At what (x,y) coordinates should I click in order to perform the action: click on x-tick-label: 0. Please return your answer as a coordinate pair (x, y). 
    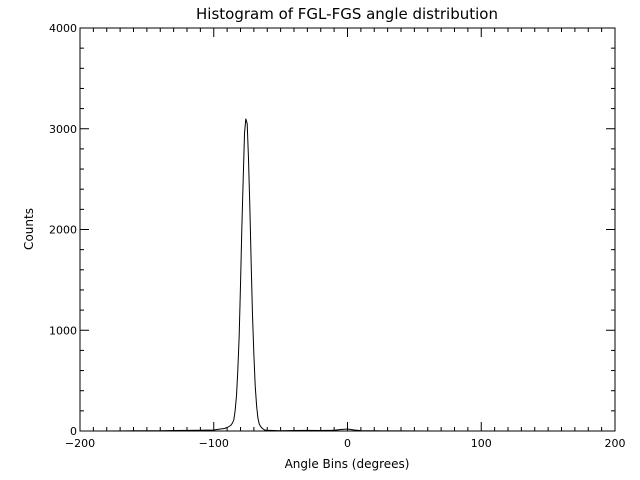
    Looking at the image, I should click on (347, 443).